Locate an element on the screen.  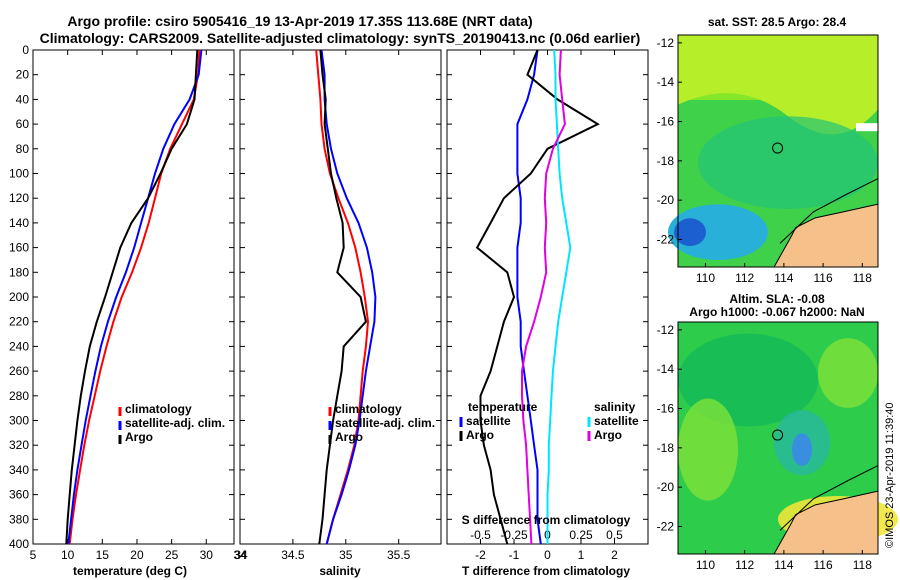
x-tick-label: 35 is located at coordinates (346, 555).